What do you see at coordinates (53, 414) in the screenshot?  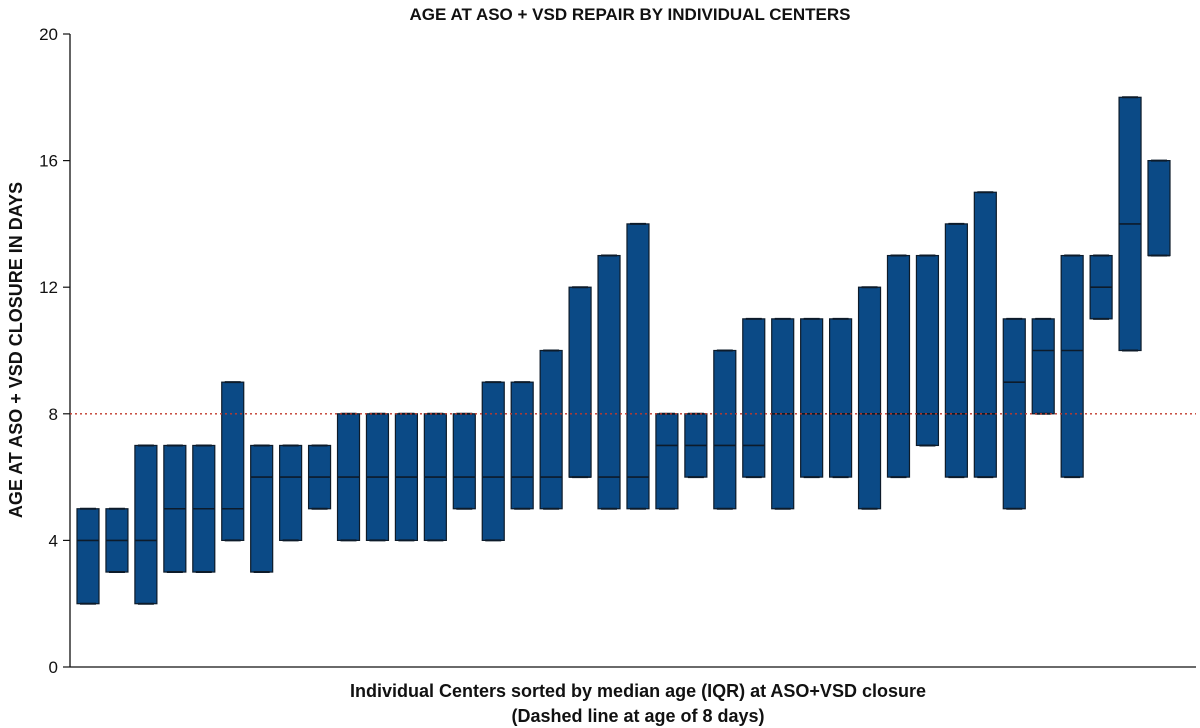 I see `y-tick-label: 8` at bounding box center [53, 414].